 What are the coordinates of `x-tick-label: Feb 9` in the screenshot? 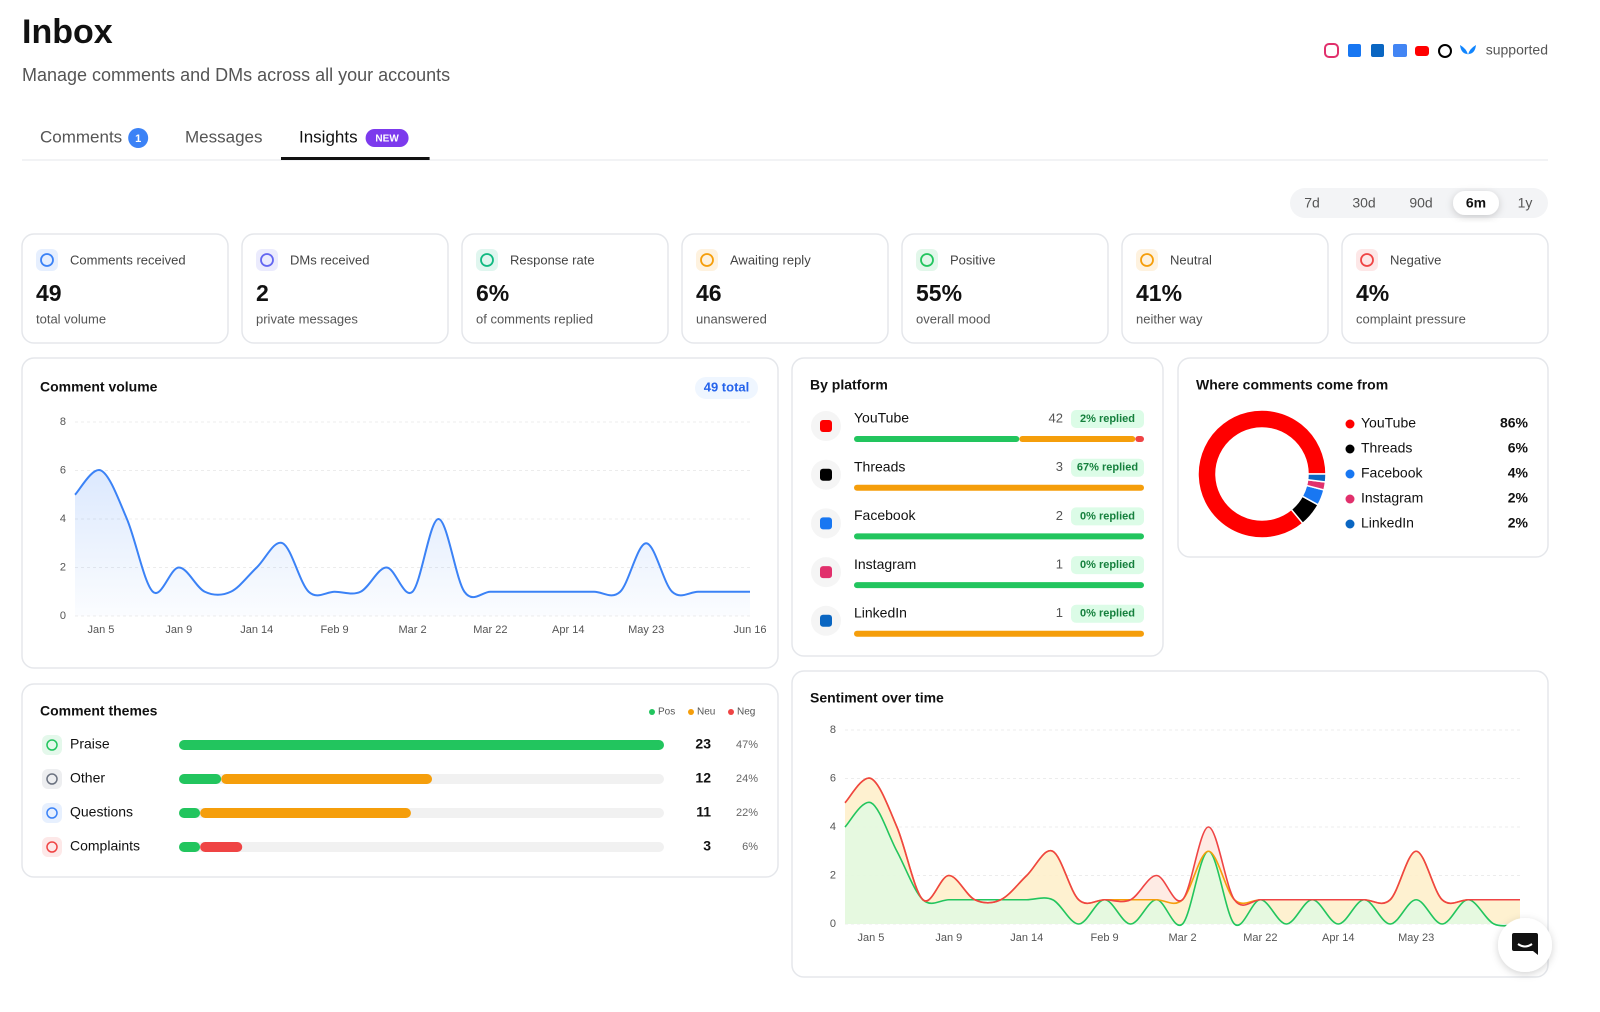 It's located at (1105, 938).